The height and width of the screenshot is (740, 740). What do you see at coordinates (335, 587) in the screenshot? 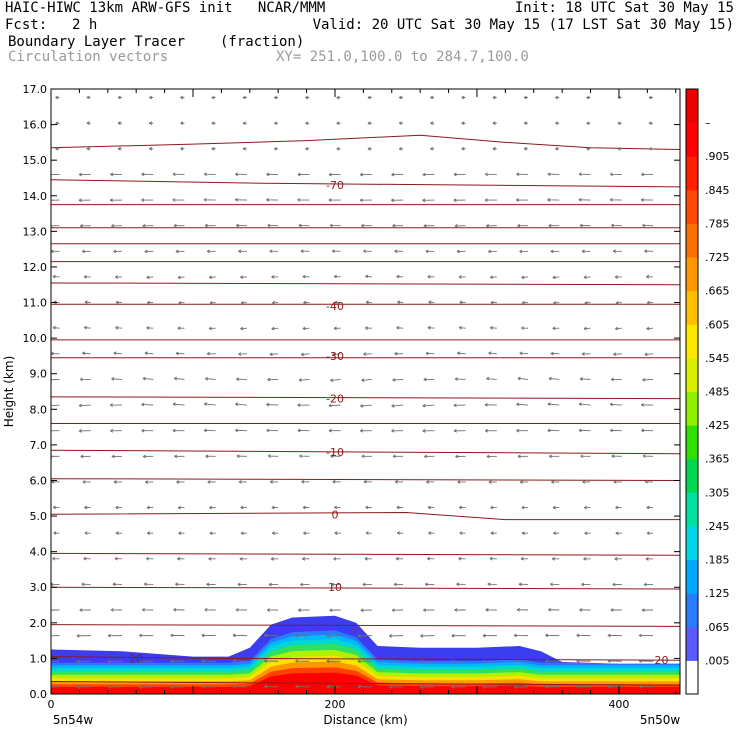
I see `contour-label: 10` at bounding box center [335, 587].